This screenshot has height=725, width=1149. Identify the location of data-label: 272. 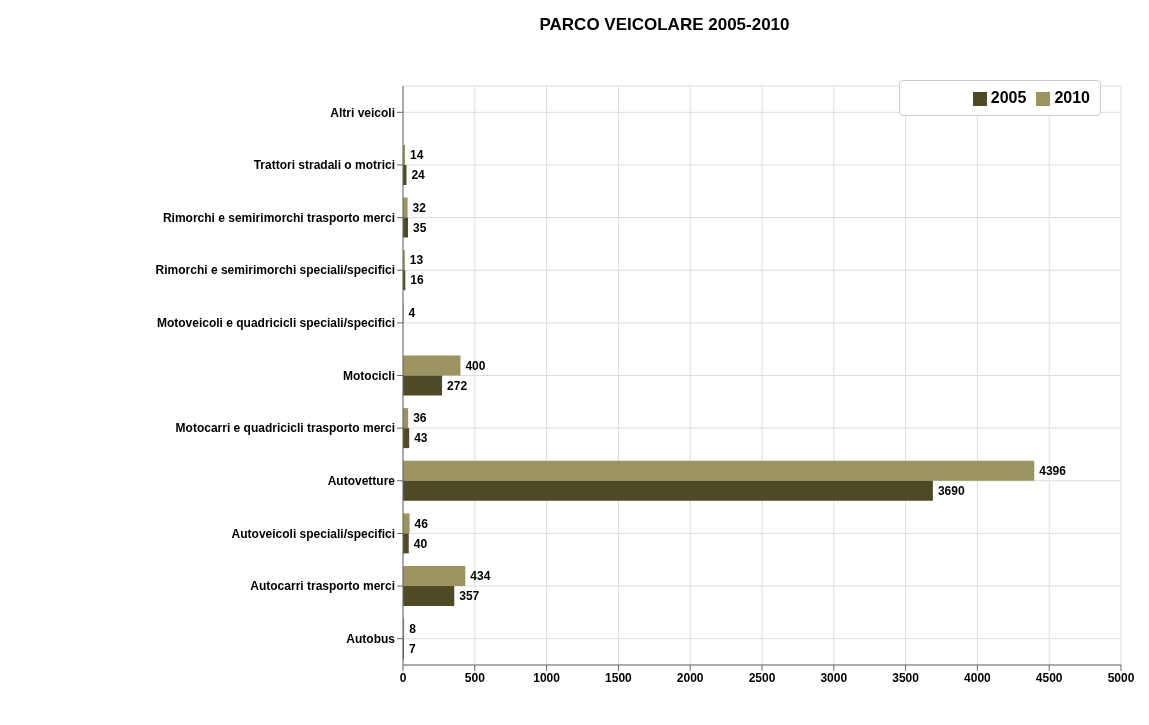
(457, 385).